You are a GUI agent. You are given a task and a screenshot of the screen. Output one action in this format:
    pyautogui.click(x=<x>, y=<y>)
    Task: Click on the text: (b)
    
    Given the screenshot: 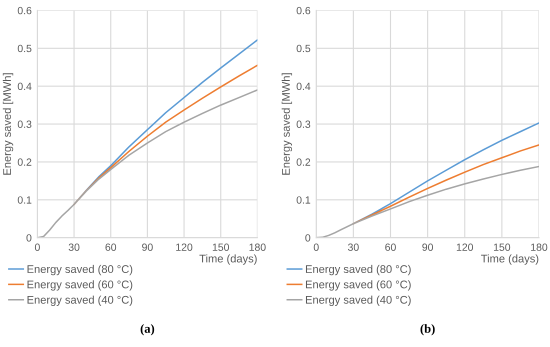 What is the action you would take?
    pyautogui.click(x=427, y=330)
    